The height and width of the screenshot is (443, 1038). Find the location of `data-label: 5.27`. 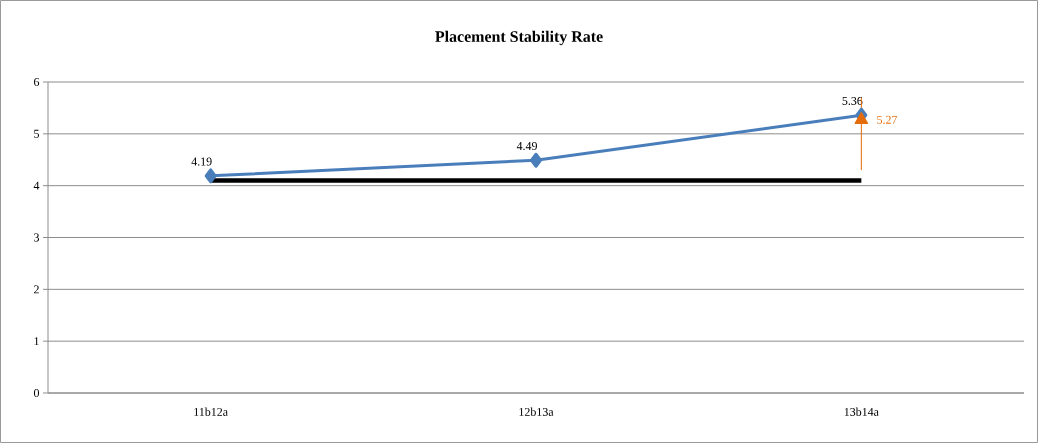

data-label: 5.27 is located at coordinates (887, 119).